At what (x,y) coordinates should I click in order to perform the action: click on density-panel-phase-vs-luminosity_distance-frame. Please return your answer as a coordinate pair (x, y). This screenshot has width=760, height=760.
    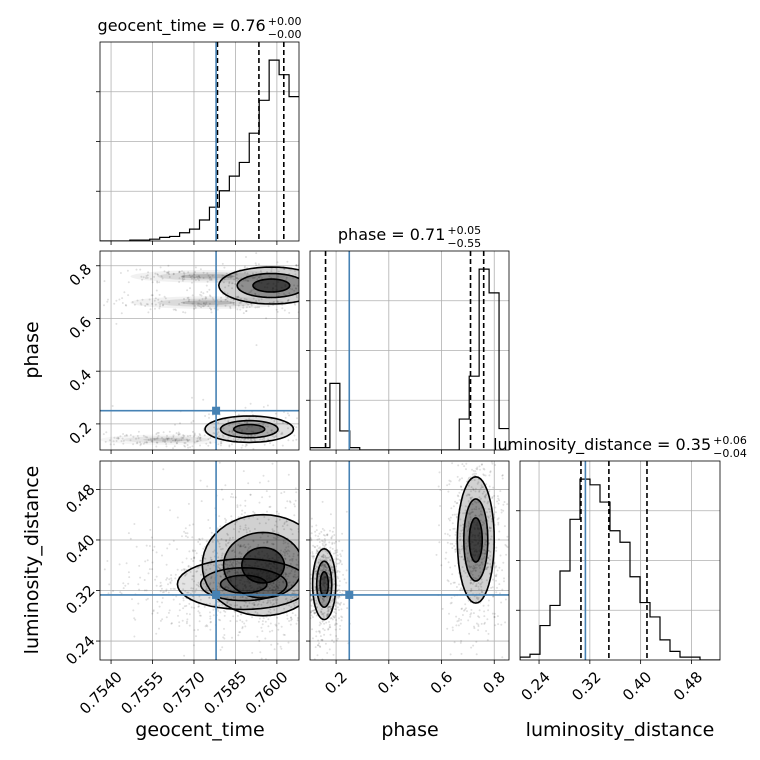
    Looking at the image, I should click on (409, 560).